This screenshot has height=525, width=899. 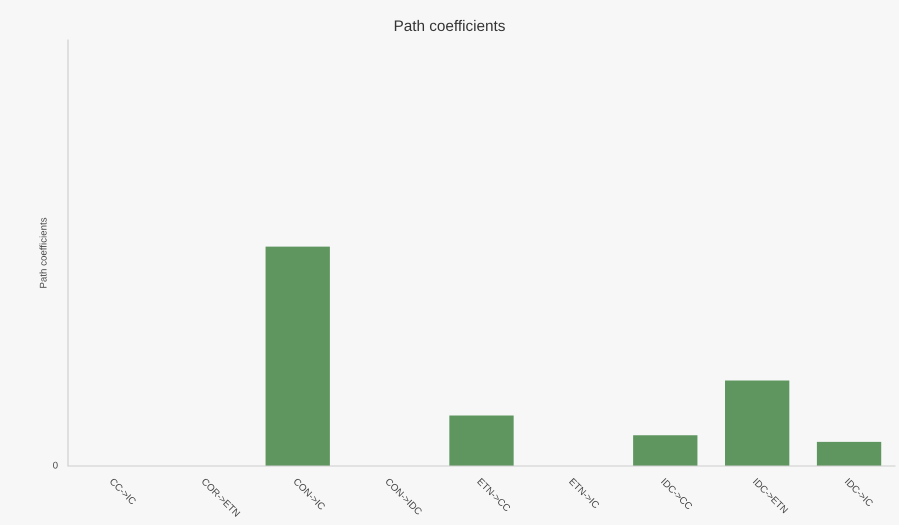 What do you see at coordinates (55, 465) in the screenshot?
I see `text: 0` at bounding box center [55, 465].